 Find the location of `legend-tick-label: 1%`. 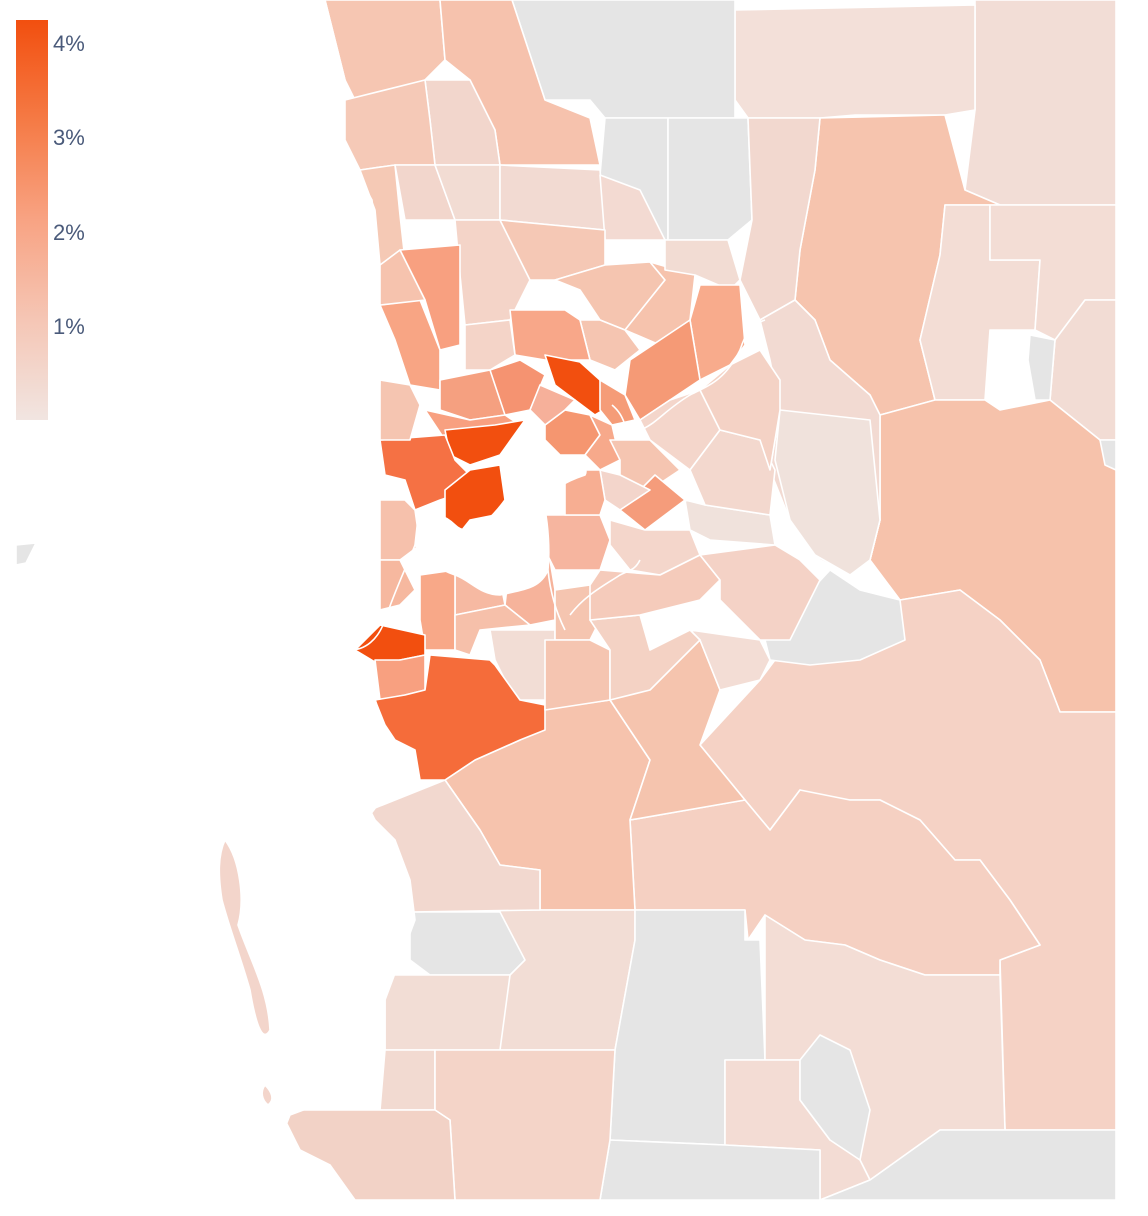

legend-tick-label: 1% is located at coordinates (69, 326).